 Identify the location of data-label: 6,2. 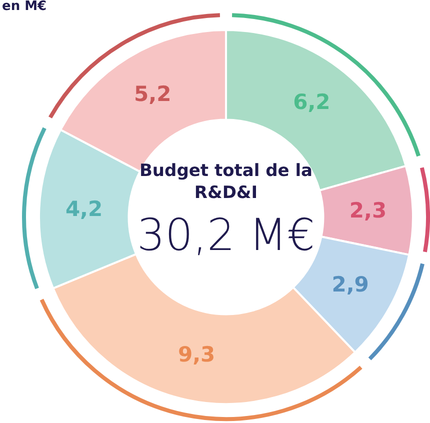
(311, 102).